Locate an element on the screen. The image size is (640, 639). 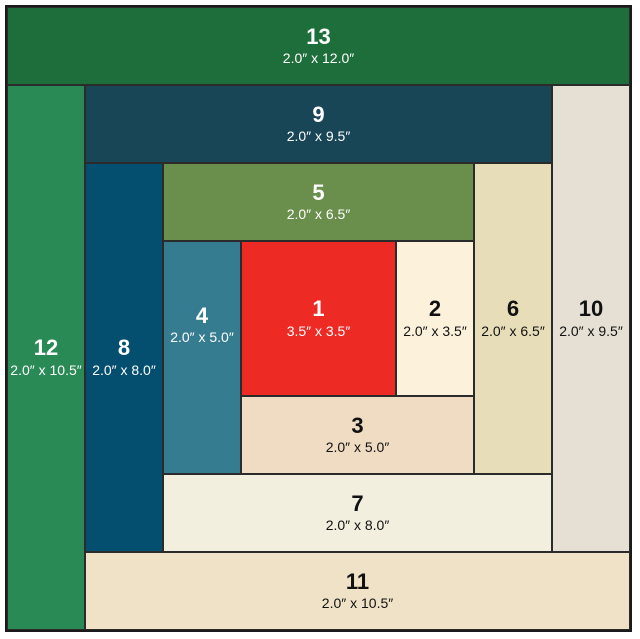
piece-12: 12 2.0″ x 10.5″ is located at coordinates (46, 357).